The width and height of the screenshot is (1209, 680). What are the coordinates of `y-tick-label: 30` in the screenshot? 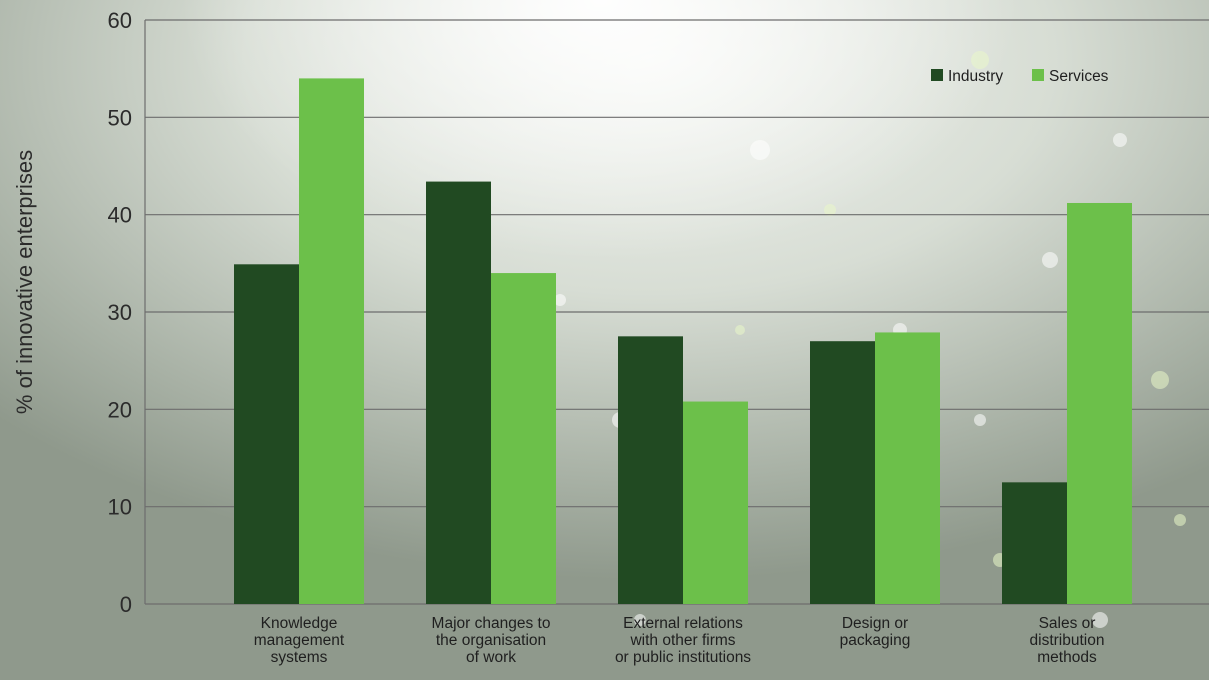 It's located at (120, 312).